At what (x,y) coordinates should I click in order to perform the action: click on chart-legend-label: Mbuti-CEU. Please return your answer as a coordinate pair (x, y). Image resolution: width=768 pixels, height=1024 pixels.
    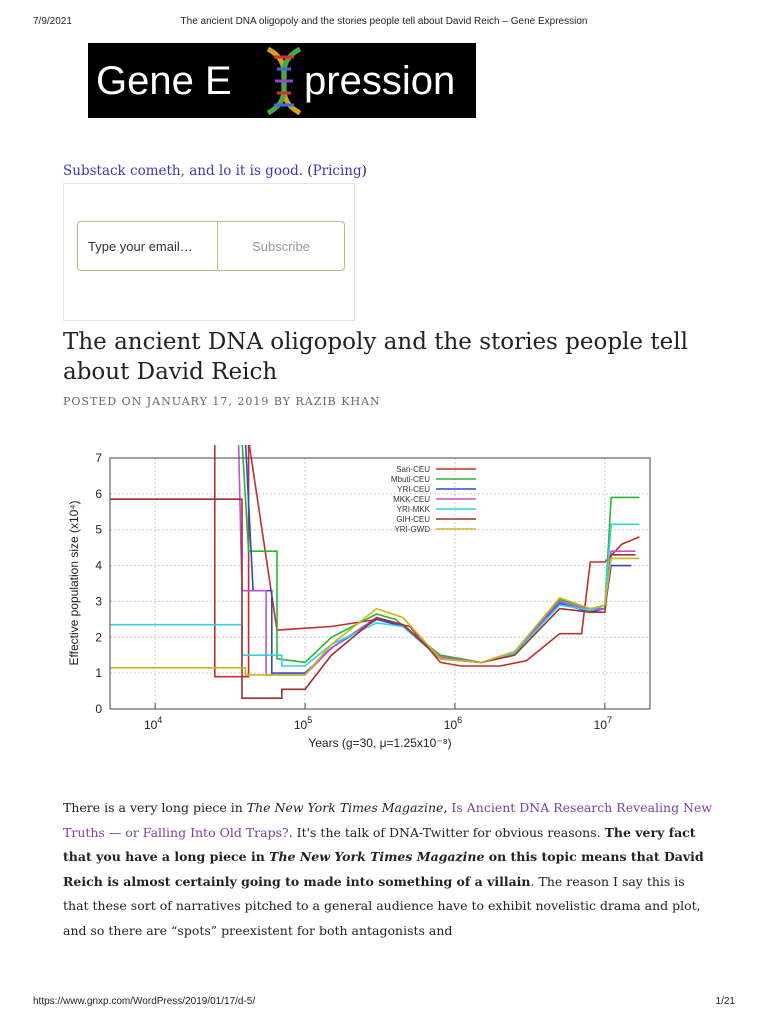
    Looking at the image, I should click on (410, 479).